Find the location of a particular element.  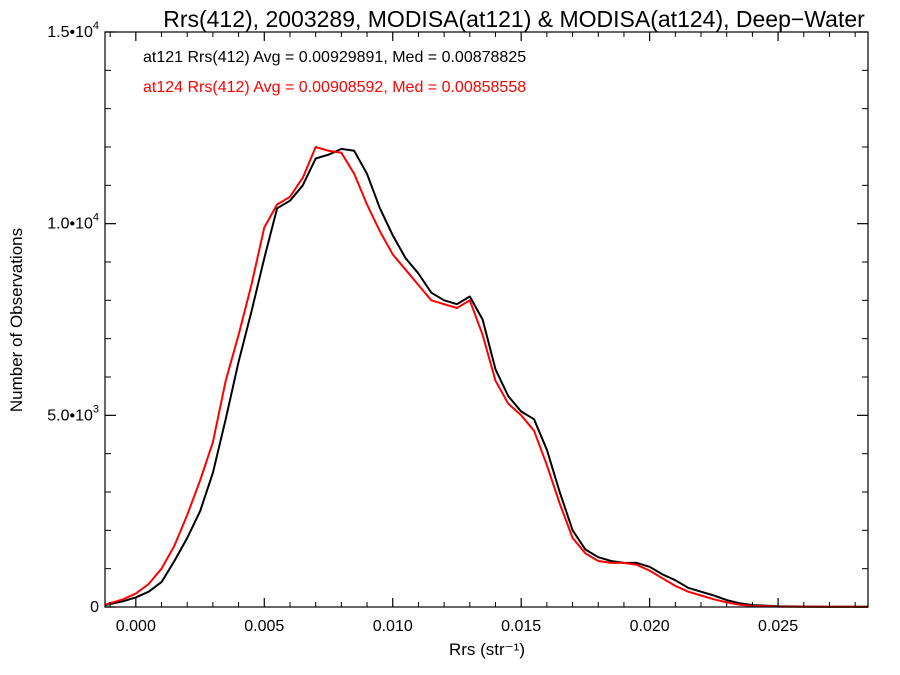

x-tick-label: 0.010 is located at coordinates (393, 626).